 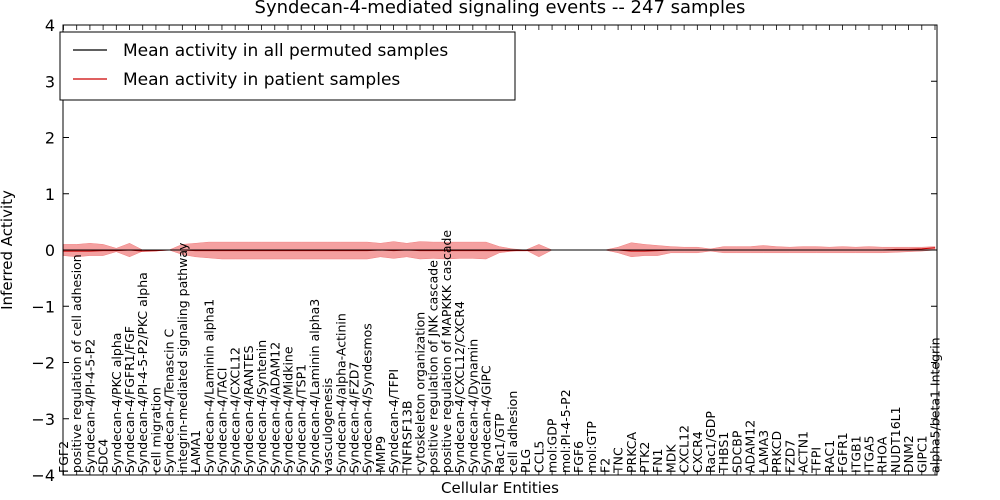 What do you see at coordinates (142, 372) in the screenshot?
I see `x-tick-label: Syndecan-4/PI-4-5-P2/PKC alpha` at bounding box center [142, 372].